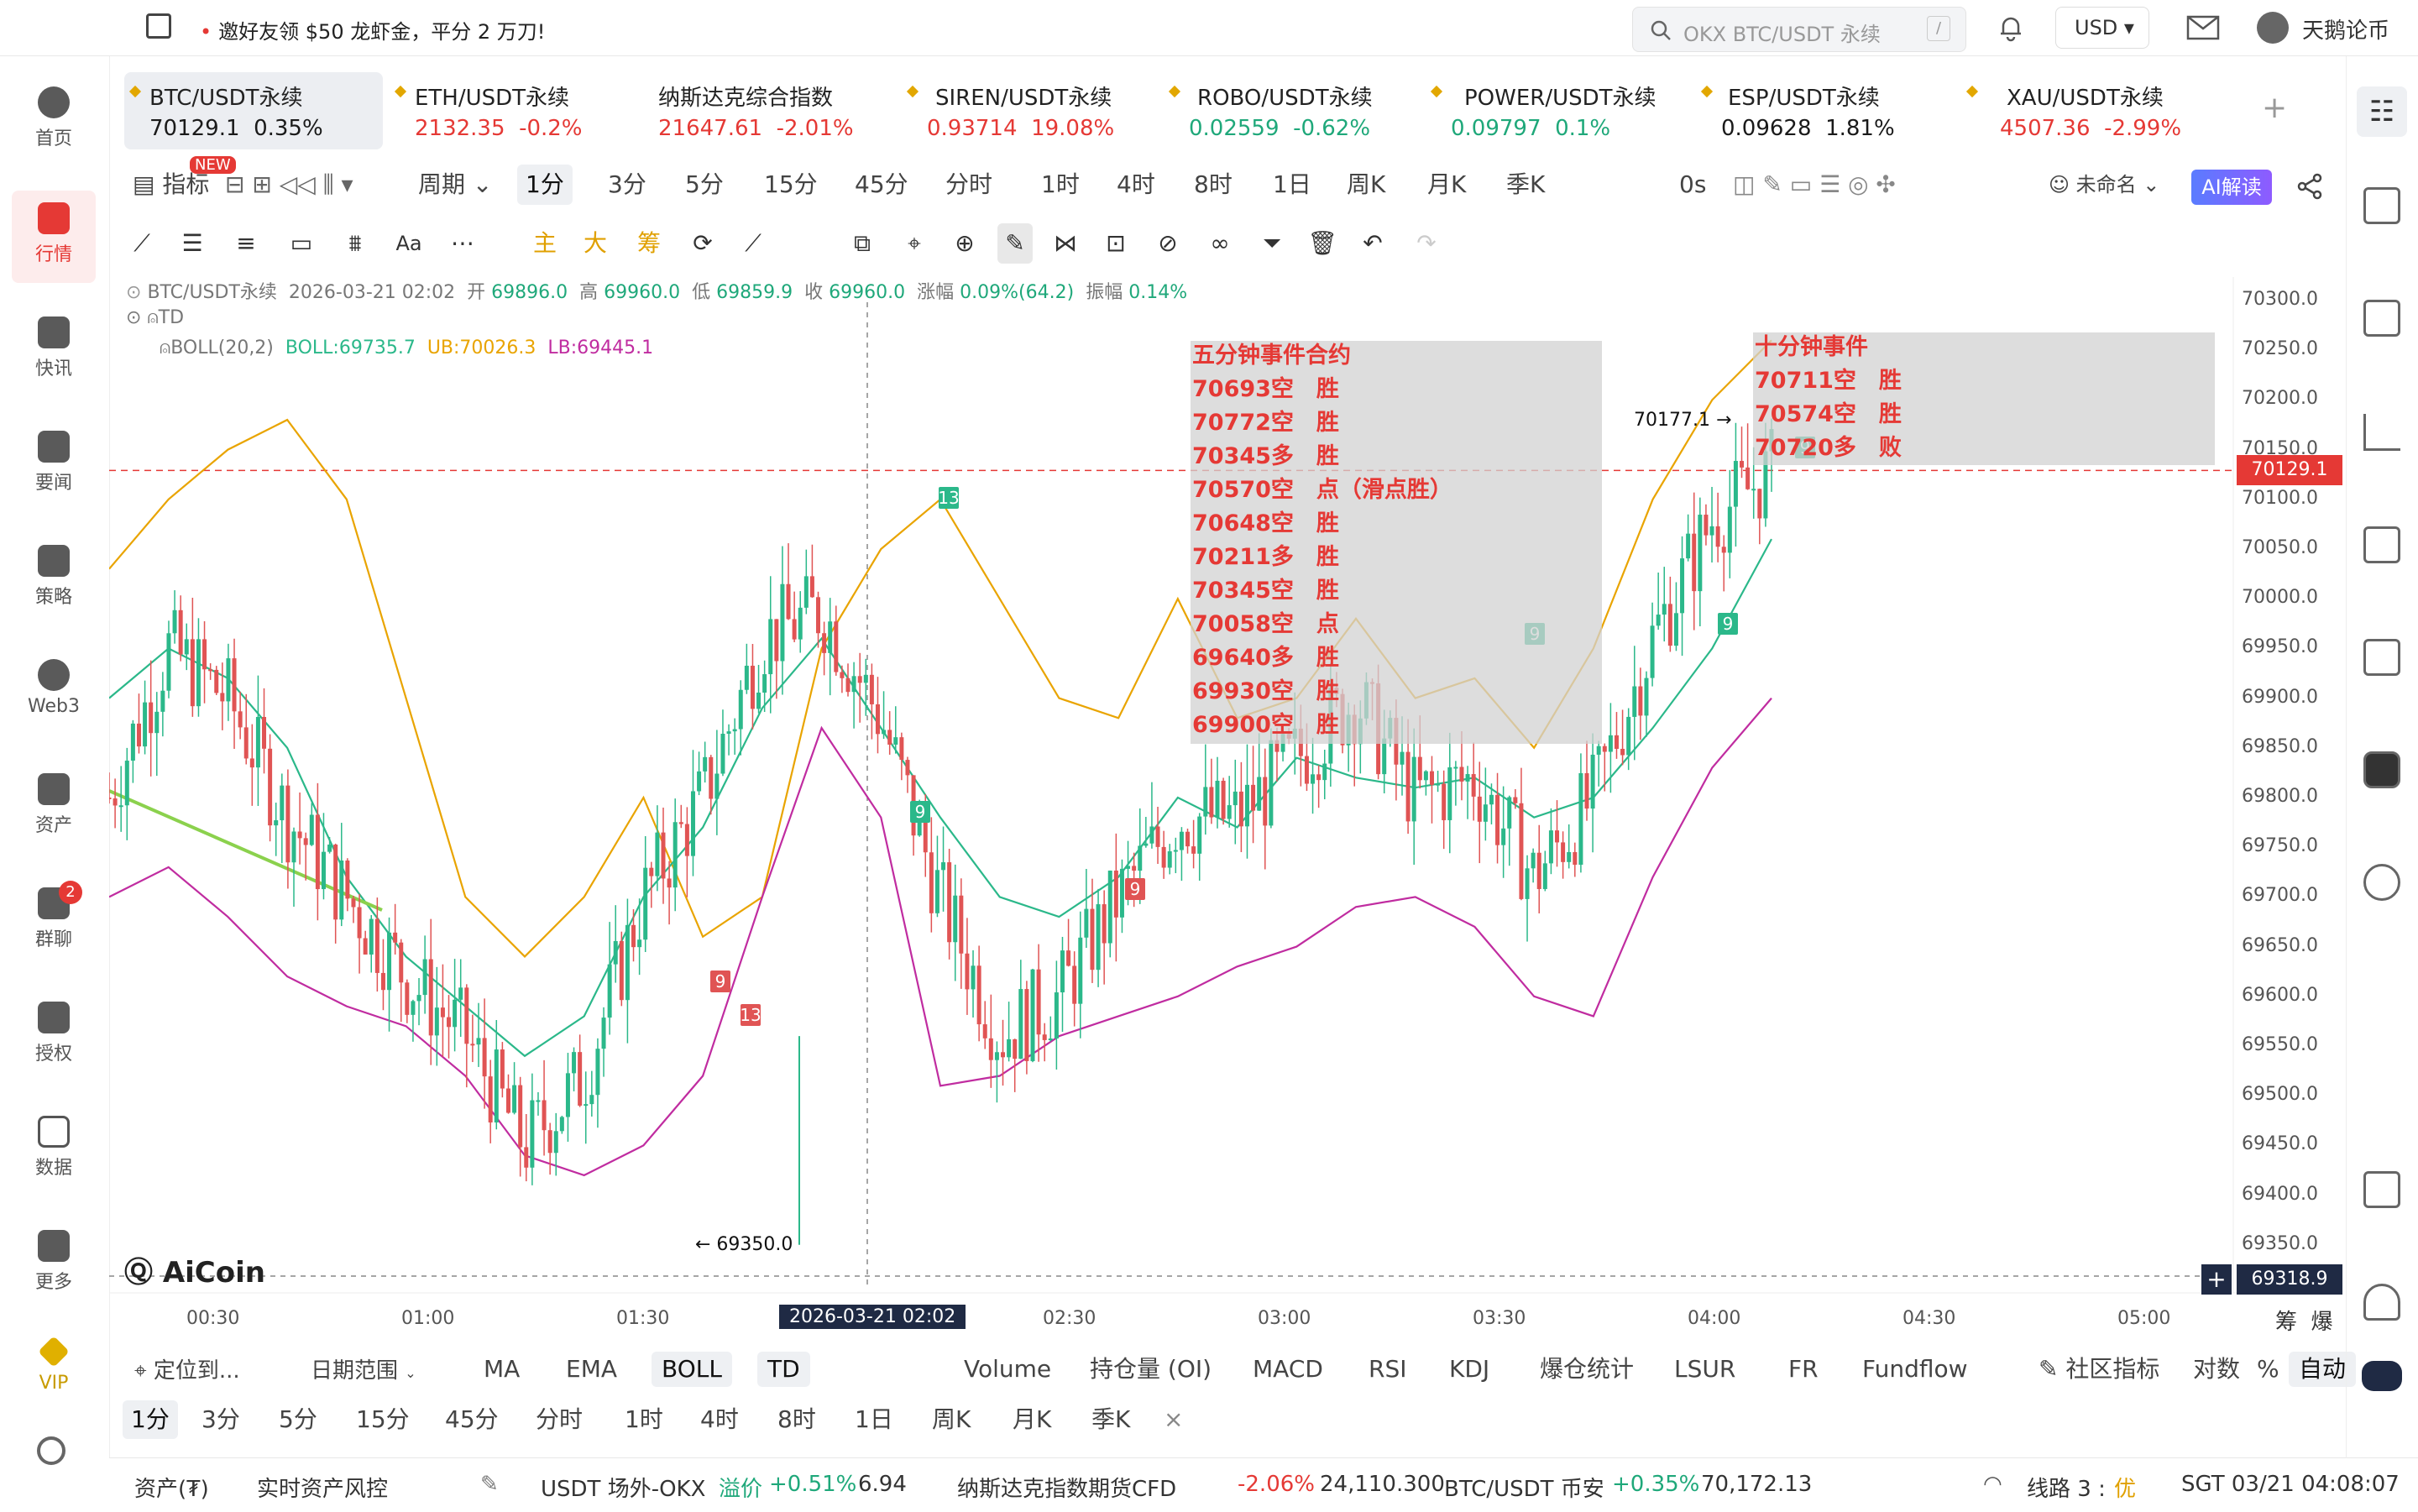 The height and width of the screenshot is (1512, 2418). I want to click on undo-icon: ↶, so click(1373, 243).